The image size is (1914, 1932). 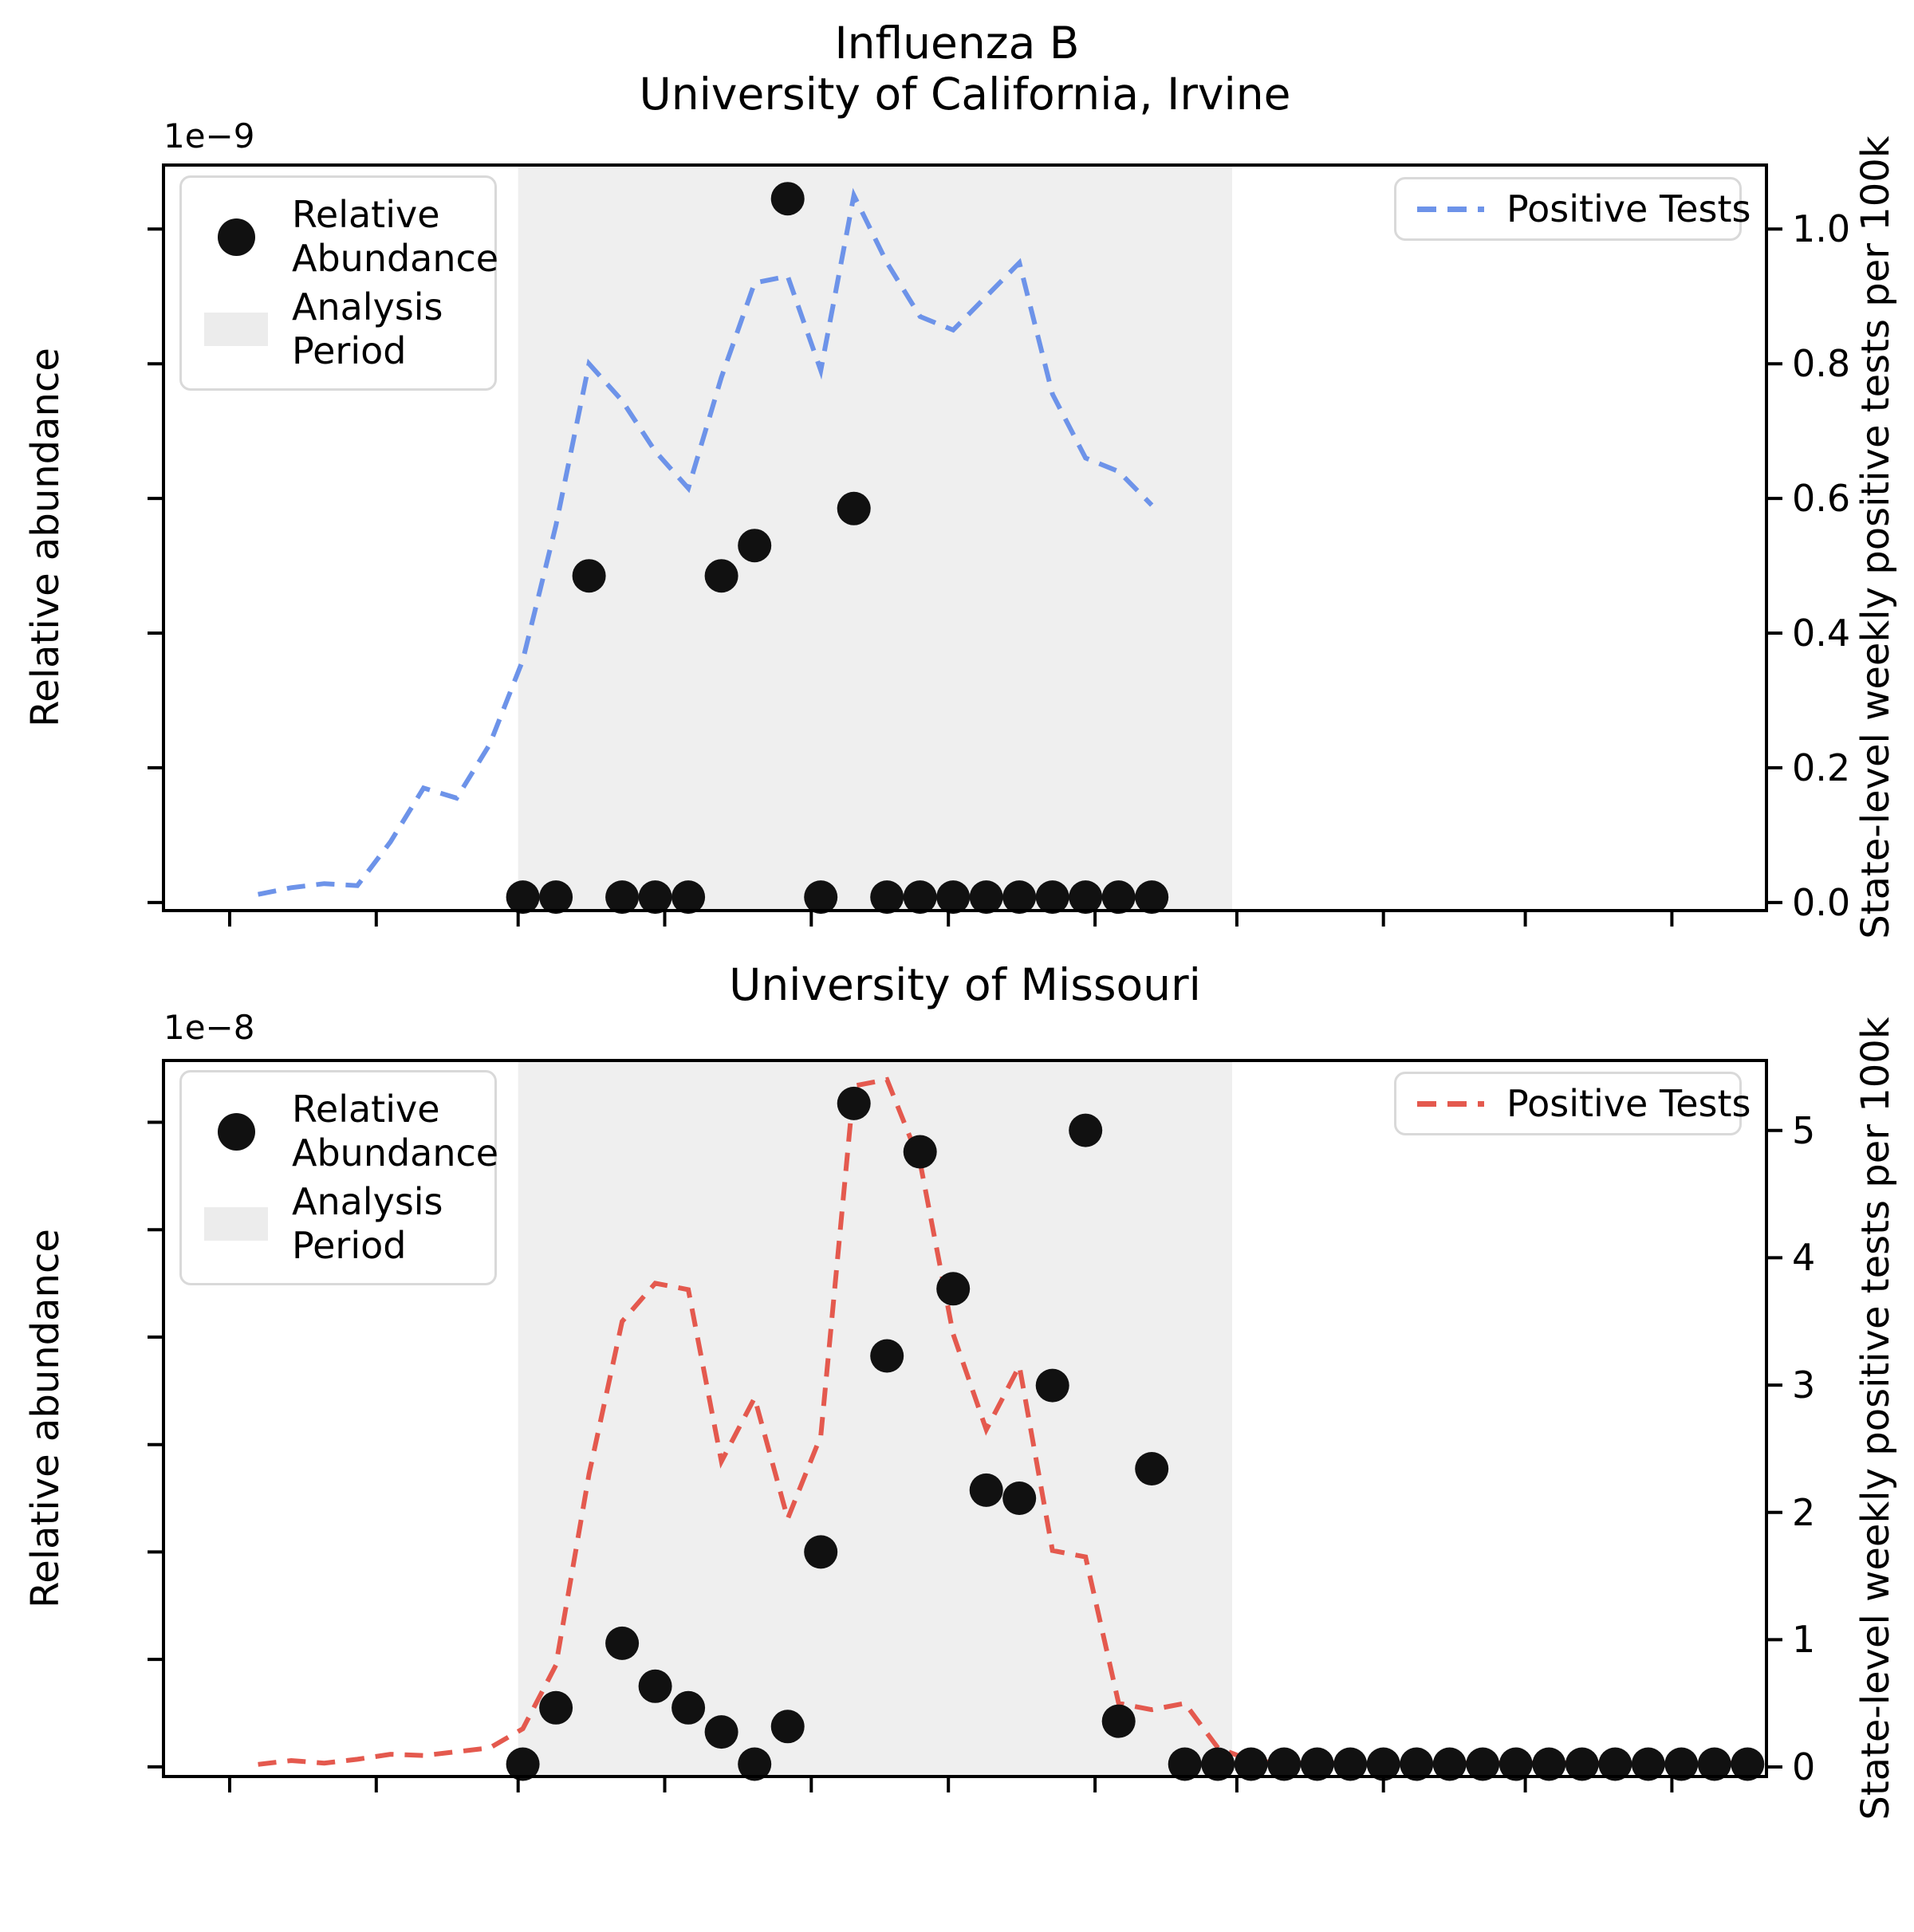 What do you see at coordinates (338, 1178) in the screenshot?
I see `missouri-legend-main: Relative Abundance Analysis Period` at bounding box center [338, 1178].